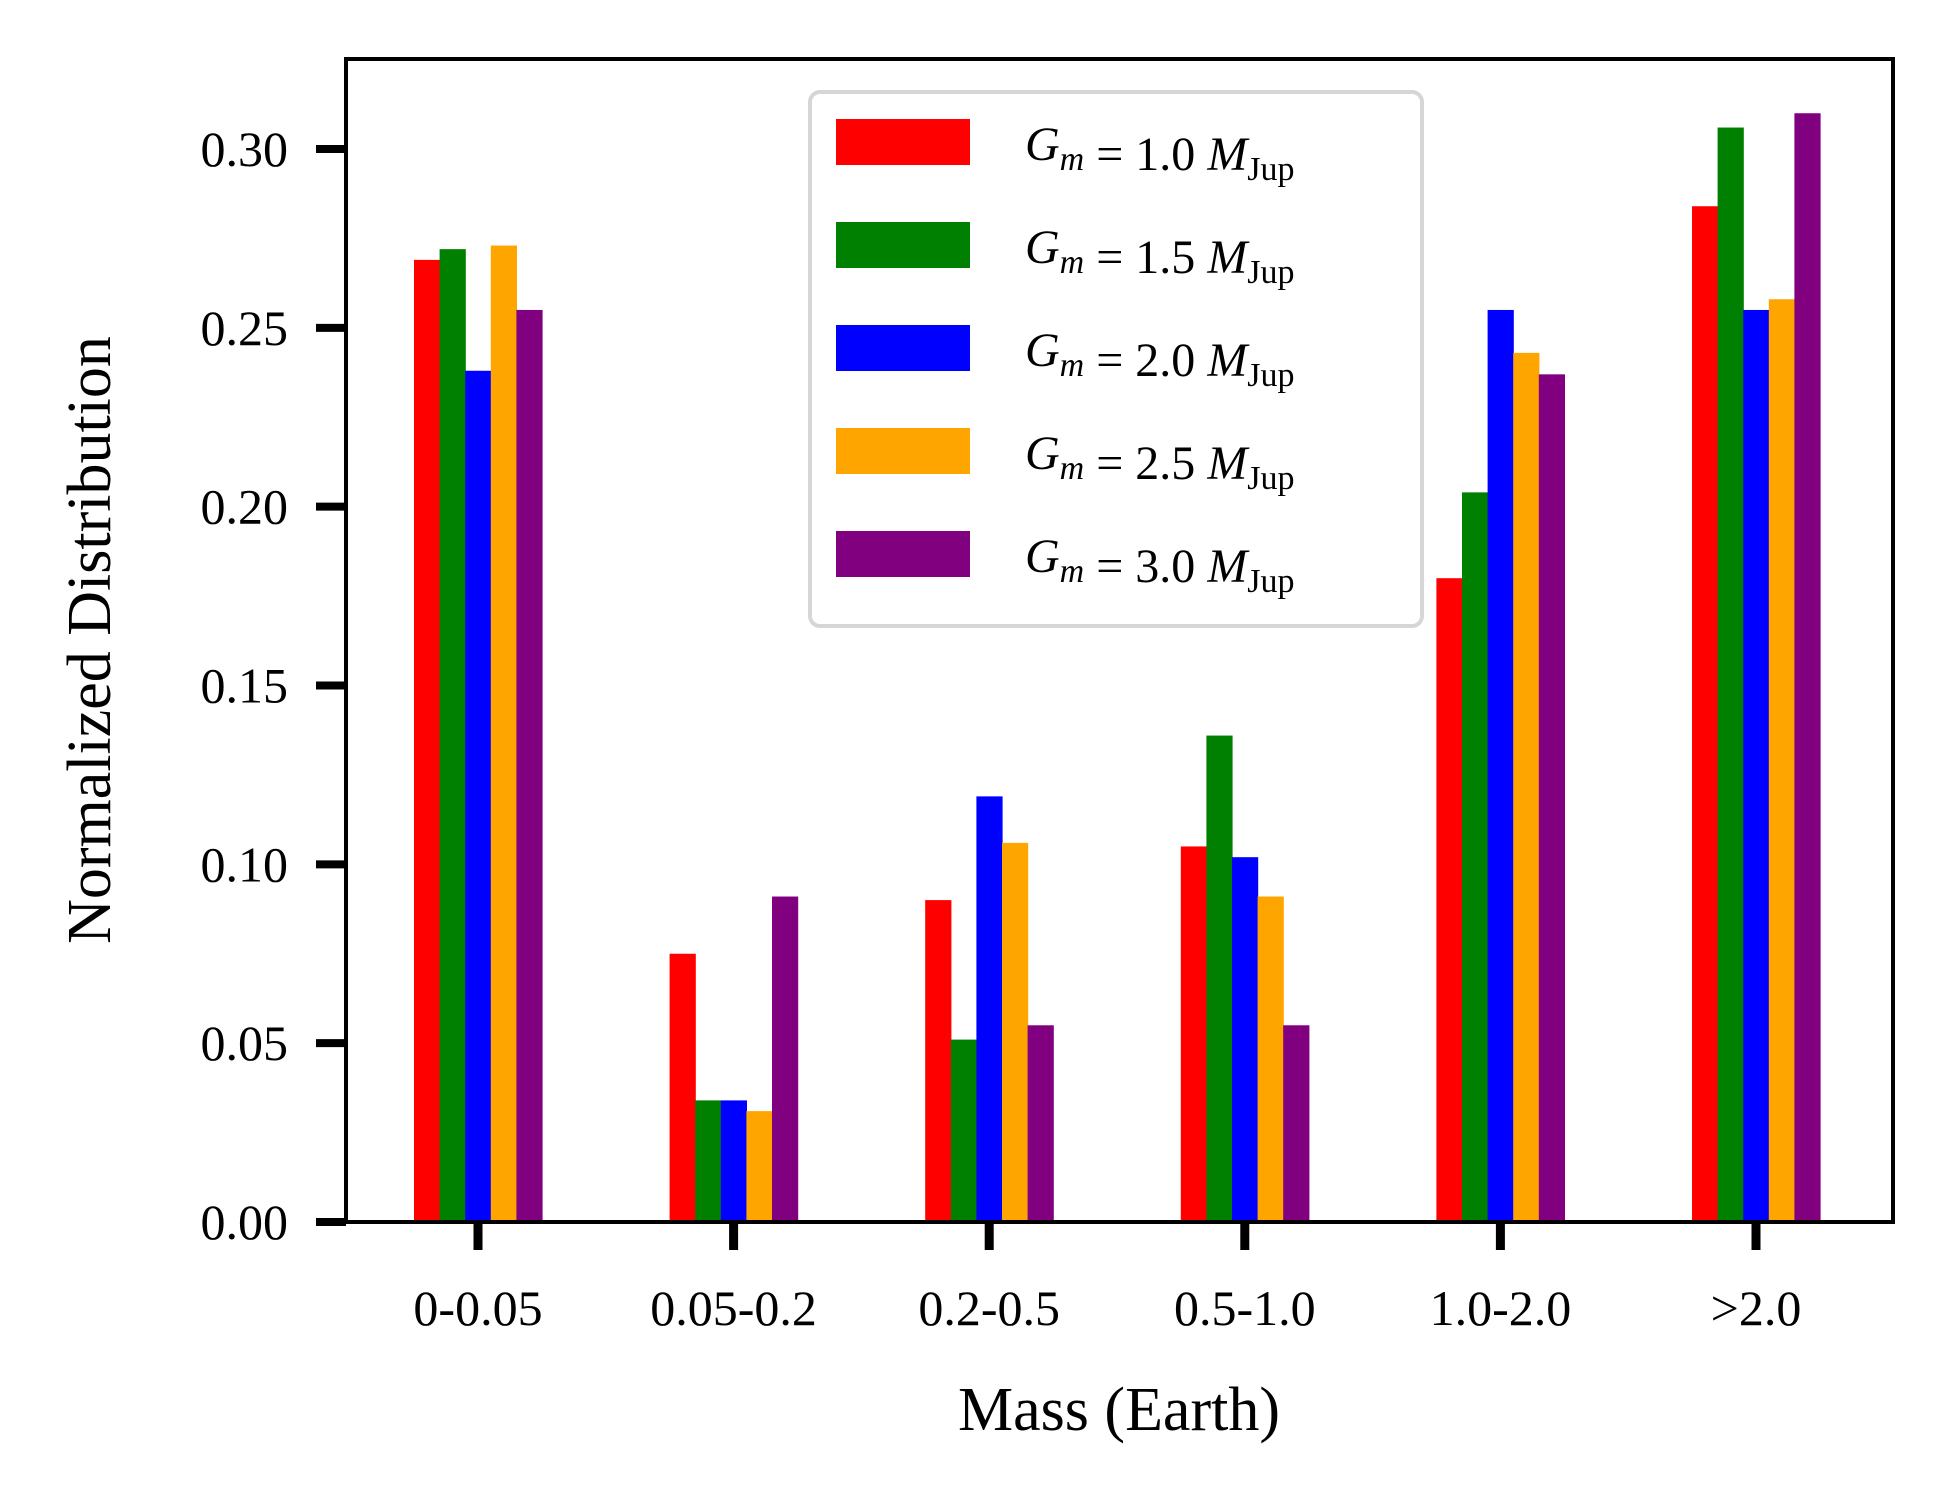  I want to click on legend-label-5: Gm = 3.0 MJup, so click(1160, 565).